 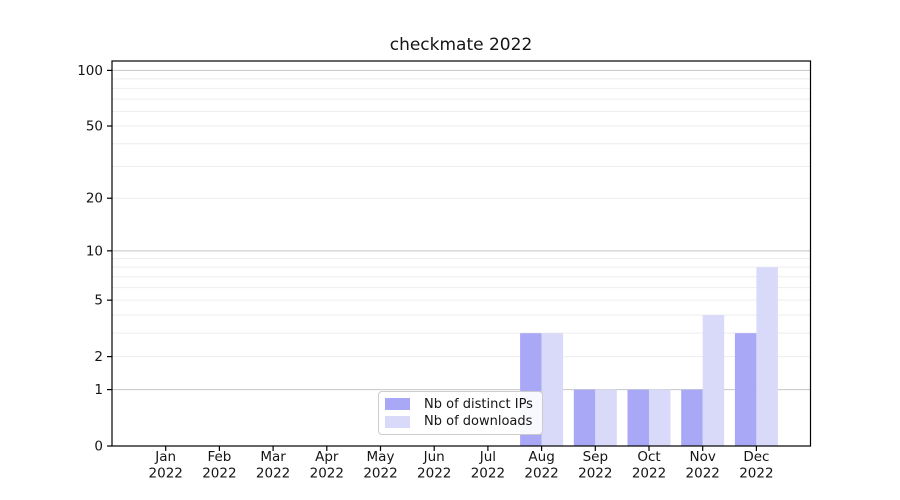 I want to click on x-tick-label-month-feb: Feb, so click(x=219, y=457).